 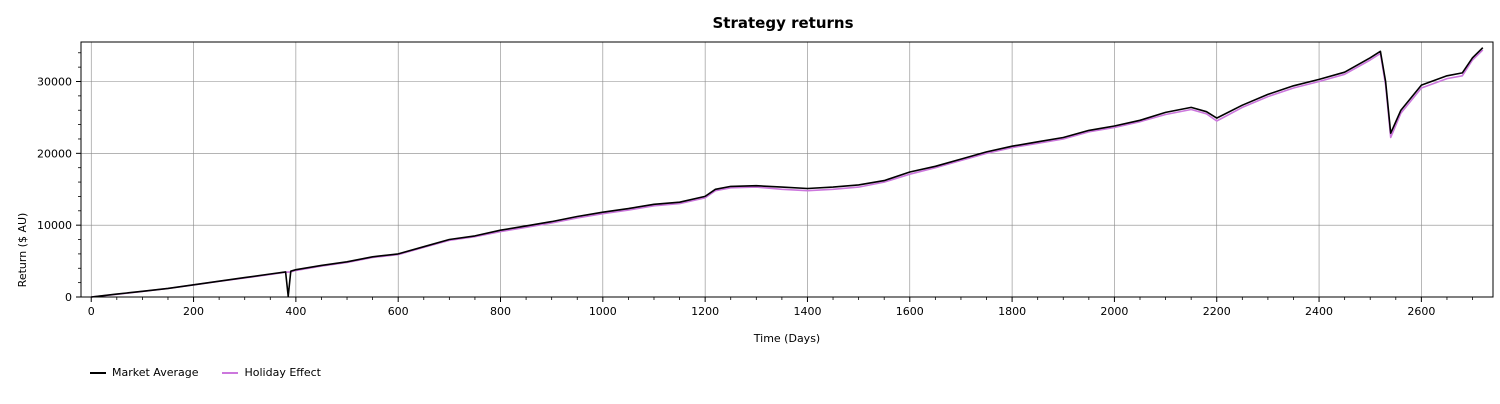 What do you see at coordinates (22, 250) in the screenshot?
I see `y-axis-label: Return ($ AU)` at bounding box center [22, 250].